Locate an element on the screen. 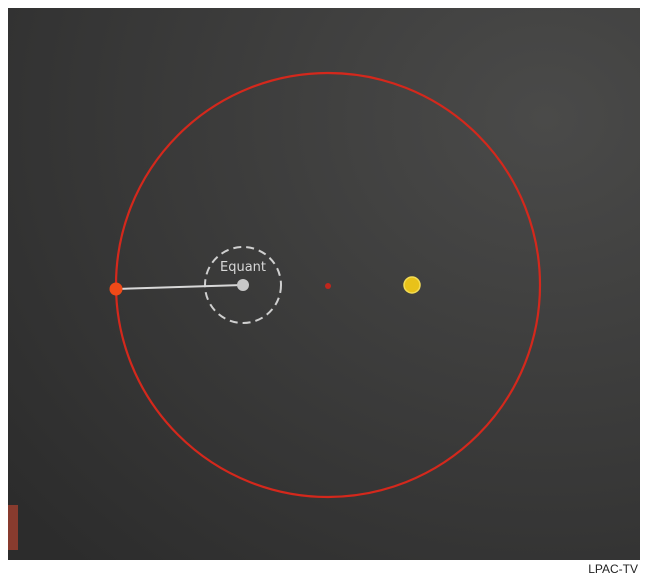  planet is located at coordinates (116, 289).